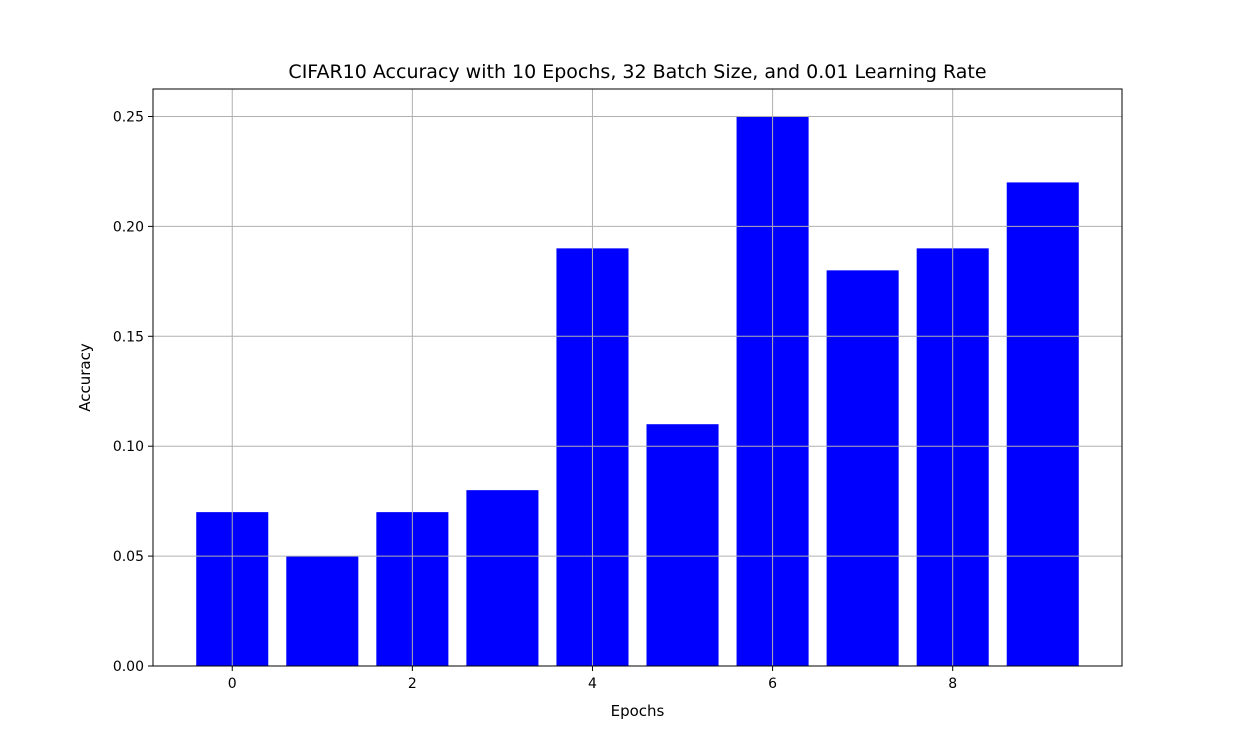  I want to click on y-tick-label: 0.25, so click(128, 117).